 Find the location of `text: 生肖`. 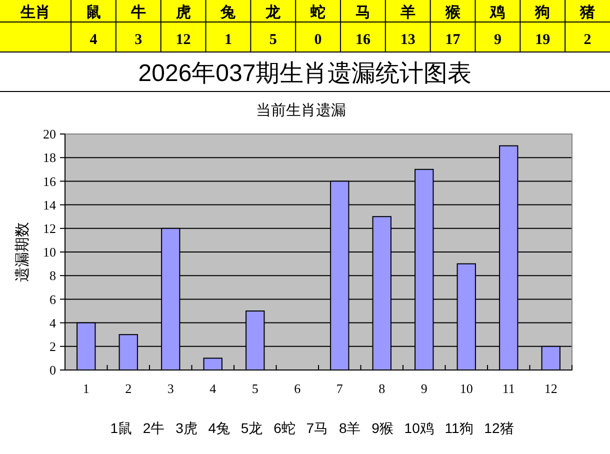

text: 生肖 is located at coordinates (35, 12).